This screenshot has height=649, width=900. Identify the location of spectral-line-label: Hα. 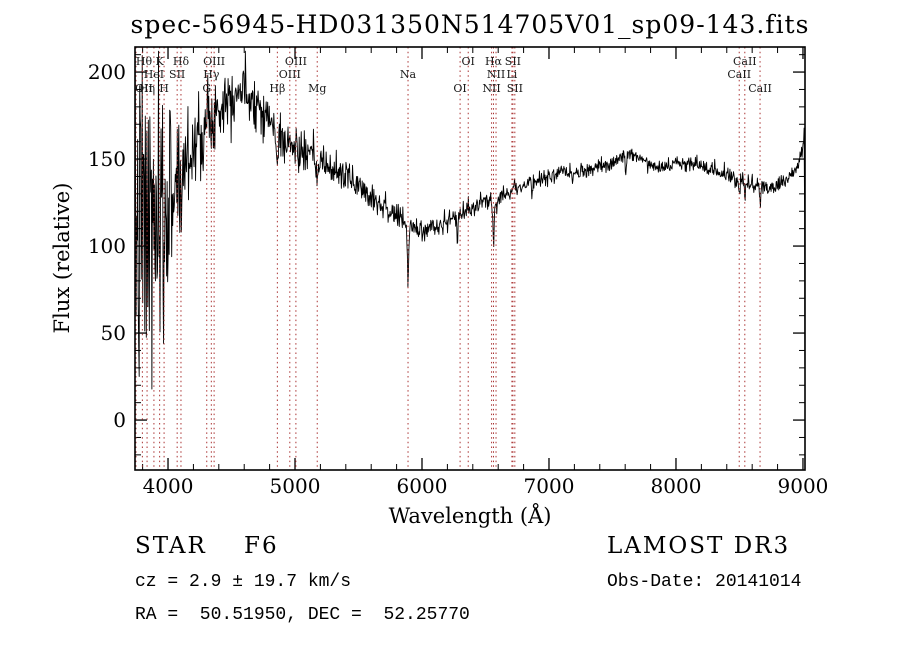
(494, 61).